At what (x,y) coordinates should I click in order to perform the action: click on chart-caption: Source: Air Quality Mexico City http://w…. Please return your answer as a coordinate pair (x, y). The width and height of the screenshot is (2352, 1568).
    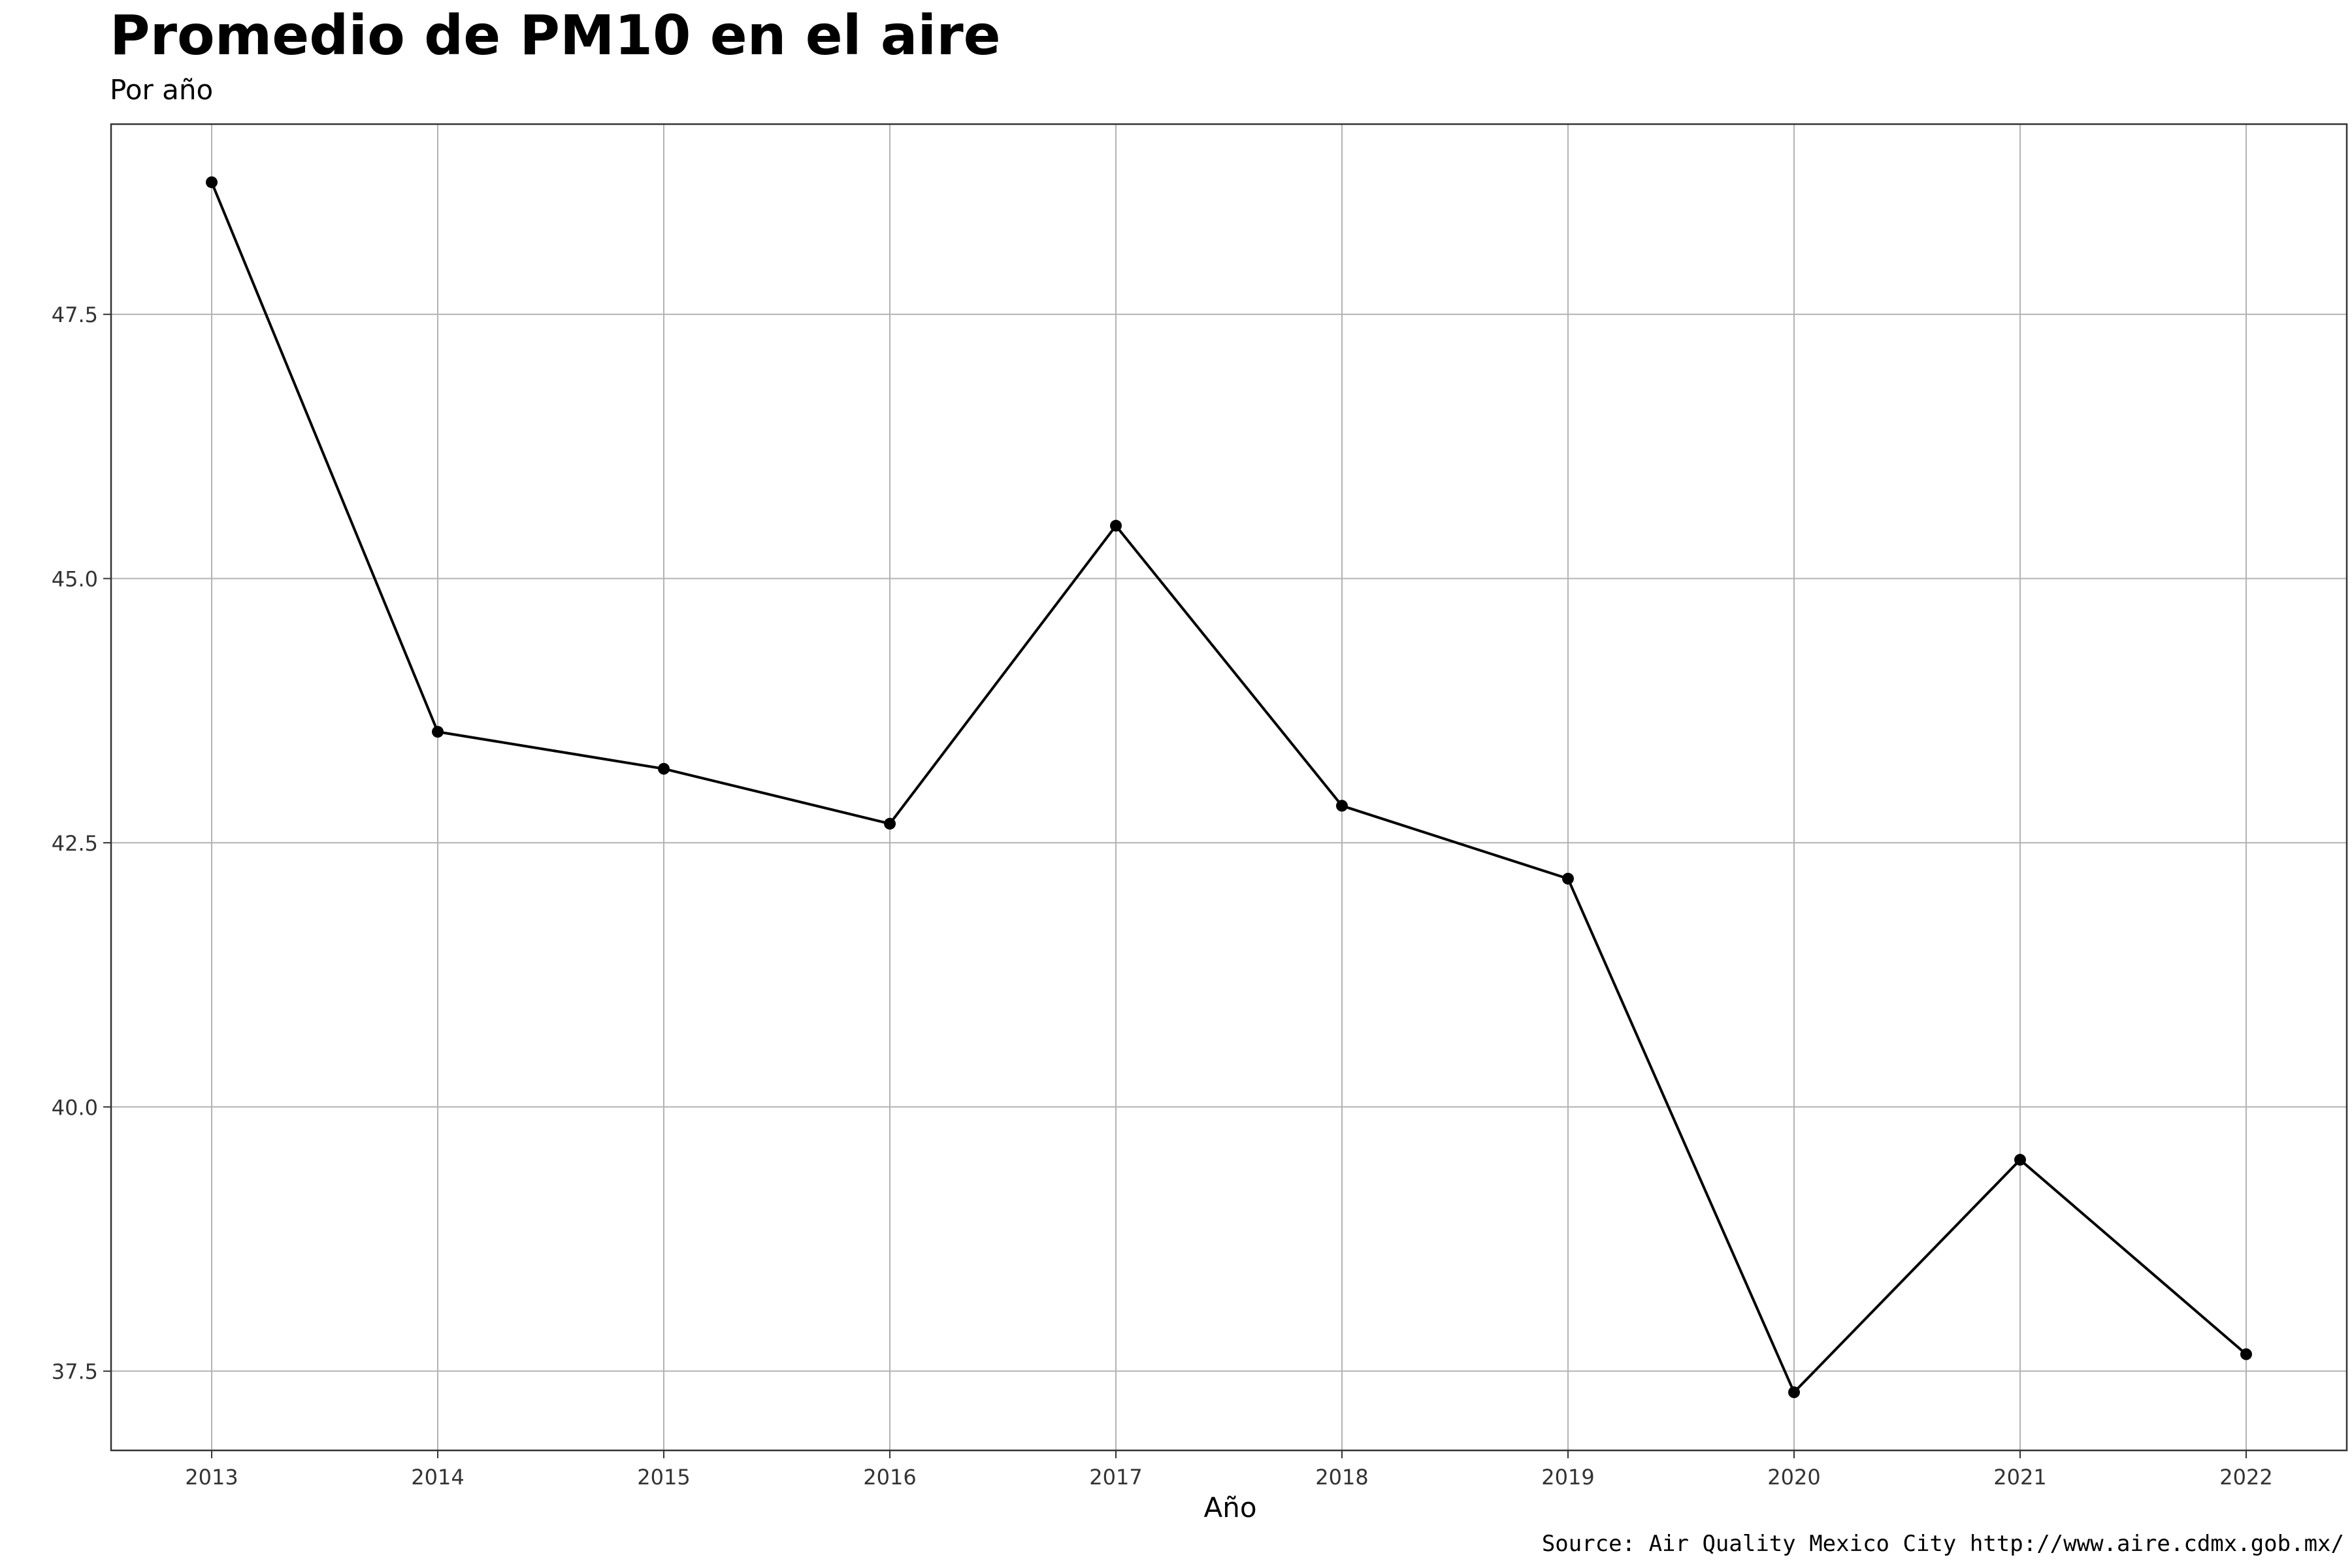
    Looking at the image, I should click on (1942, 1544).